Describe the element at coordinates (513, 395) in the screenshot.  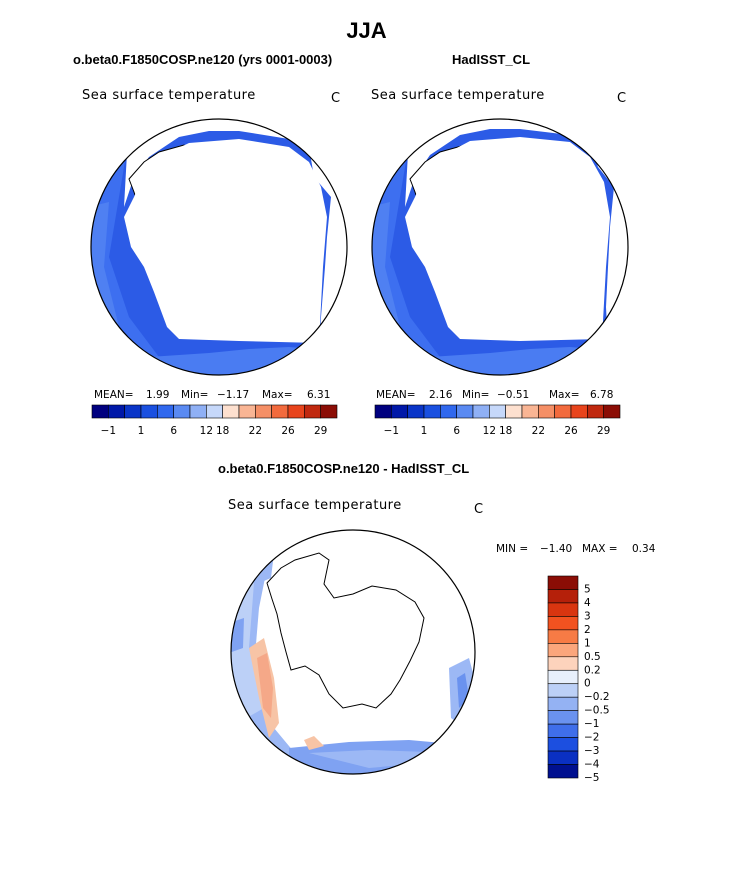
I see `right-min-value: −0.51` at that location.